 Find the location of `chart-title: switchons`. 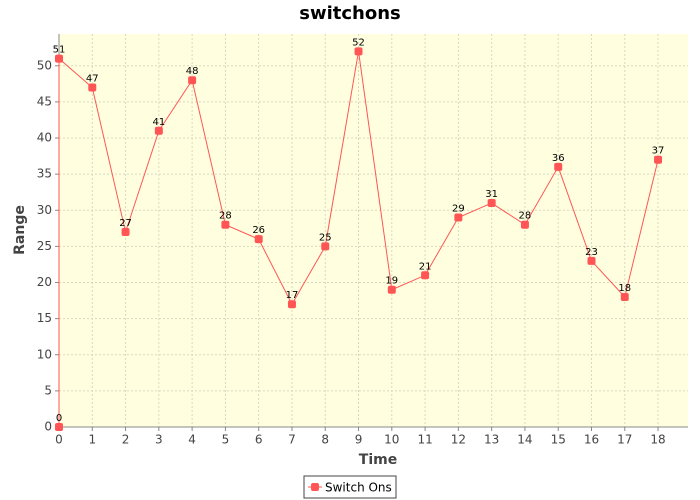

chart-title: switchons is located at coordinates (350, 13).